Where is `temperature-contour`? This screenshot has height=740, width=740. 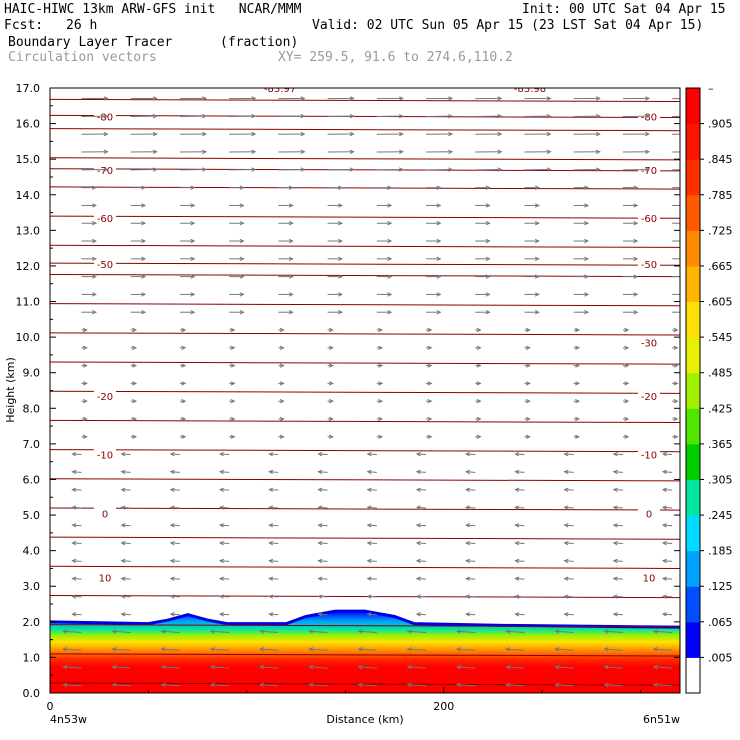 temperature-contour is located at coordinates (365, 246).